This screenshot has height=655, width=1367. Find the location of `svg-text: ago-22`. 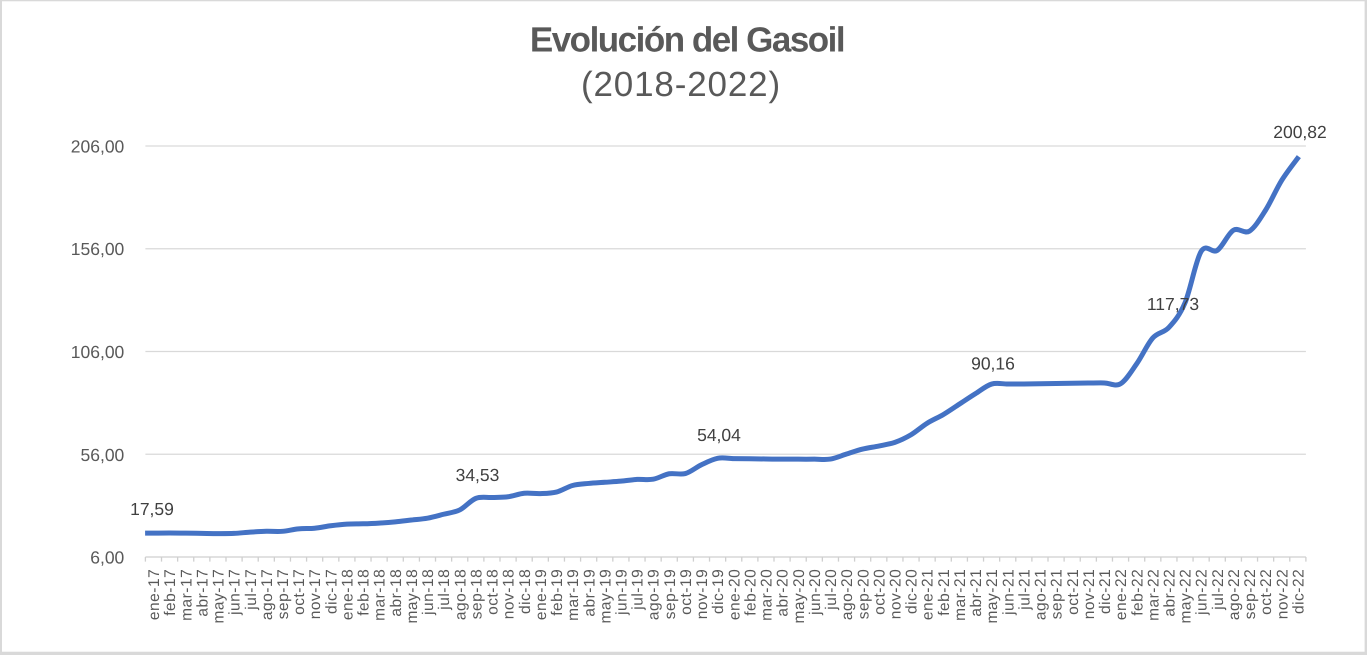

svg-text: ago-22 is located at coordinates (1234, 594).